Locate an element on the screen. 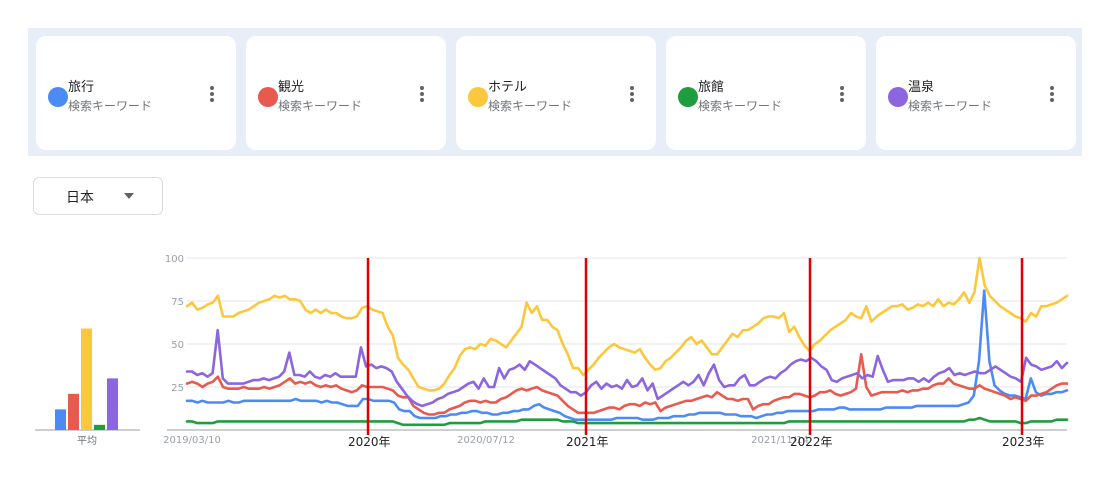 The image size is (1097, 496). region-label: 日本 is located at coordinates (80, 198).